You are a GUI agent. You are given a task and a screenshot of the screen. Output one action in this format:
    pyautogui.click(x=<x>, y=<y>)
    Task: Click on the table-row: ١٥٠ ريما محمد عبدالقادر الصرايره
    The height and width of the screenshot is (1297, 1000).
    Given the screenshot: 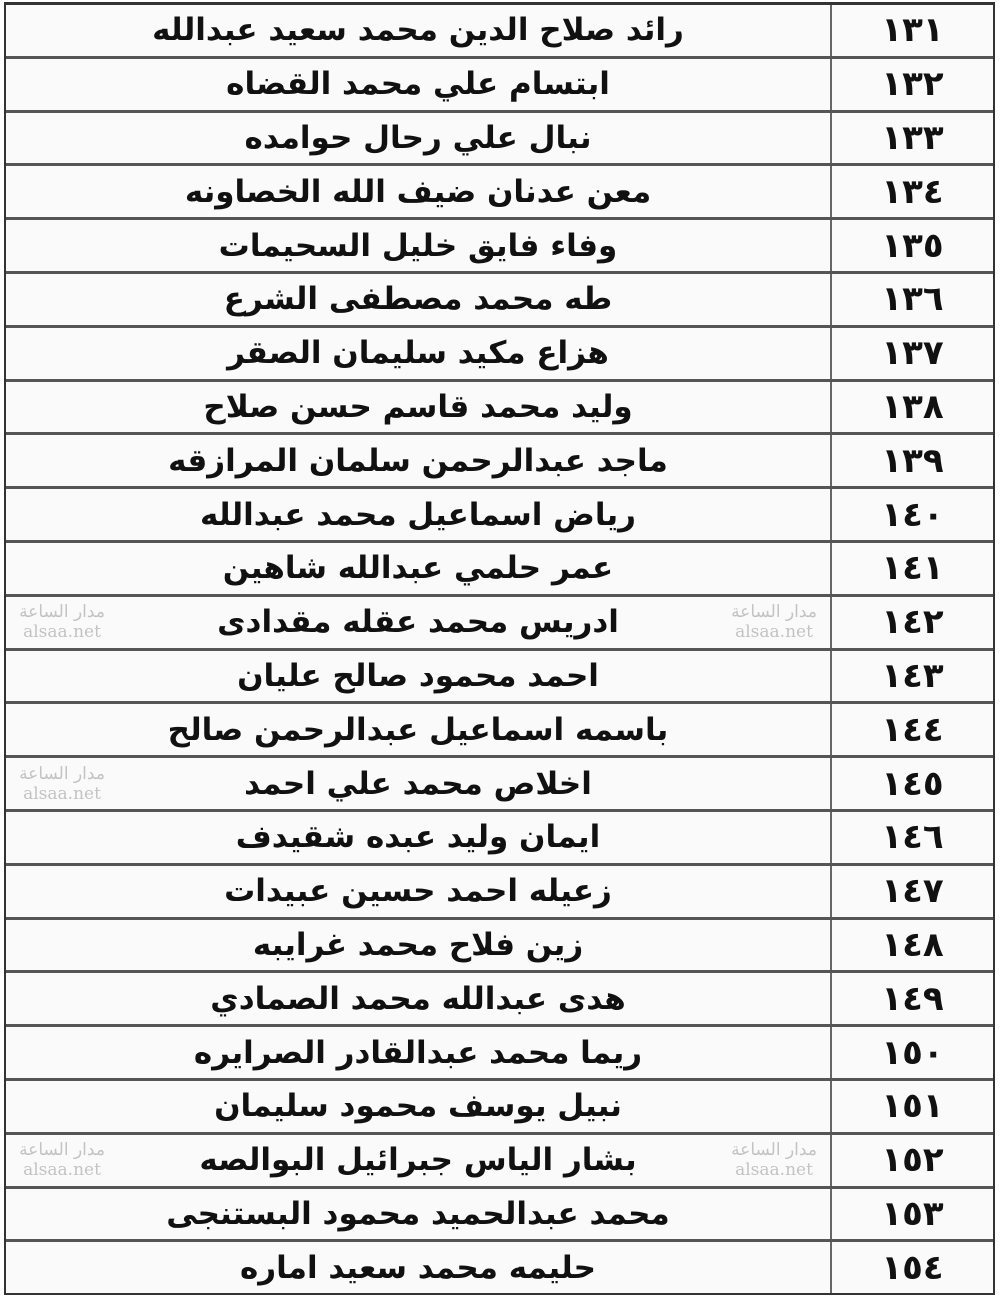 What is the action you would take?
    pyautogui.click(x=499, y=1051)
    